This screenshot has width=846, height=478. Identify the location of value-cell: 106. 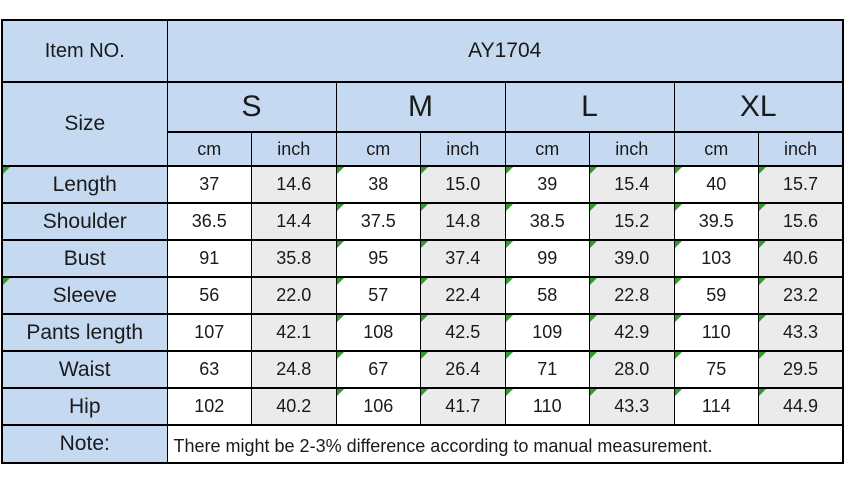
(378, 406).